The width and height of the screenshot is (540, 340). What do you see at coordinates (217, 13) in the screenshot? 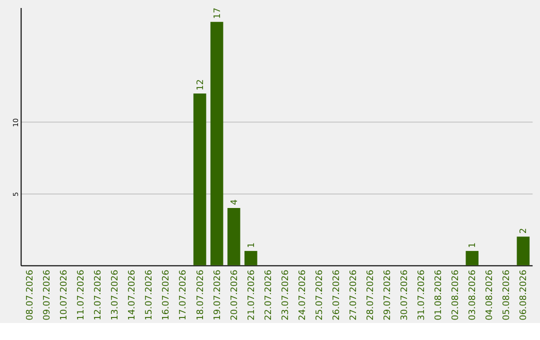
I see `data-label: 17` at bounding box center [217, 13].